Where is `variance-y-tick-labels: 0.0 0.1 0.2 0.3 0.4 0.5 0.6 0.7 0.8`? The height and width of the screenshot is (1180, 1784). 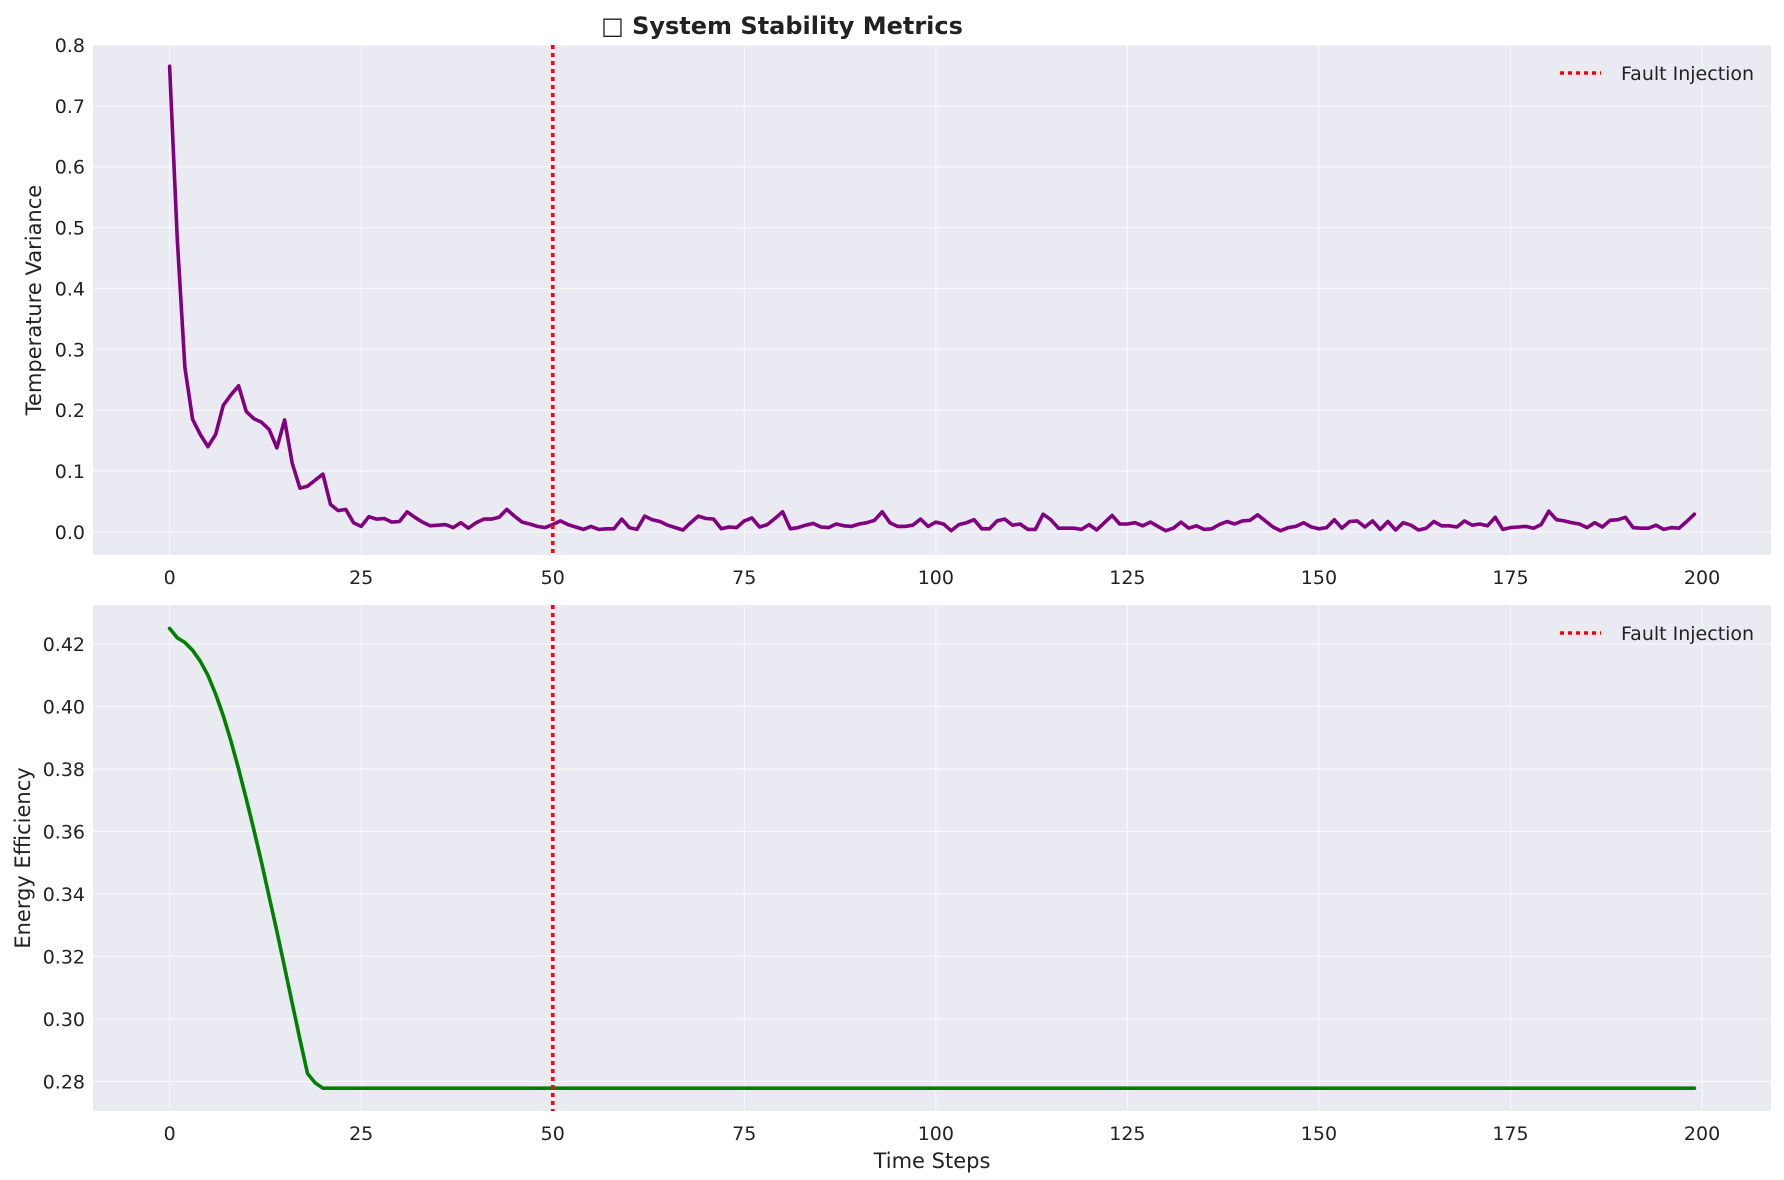 variance-y-tick-labels: 0.0 0.1 0.2 0.3 0.4 0.5 0.6 0.7 0.8 is located at coordinates (70, 289).